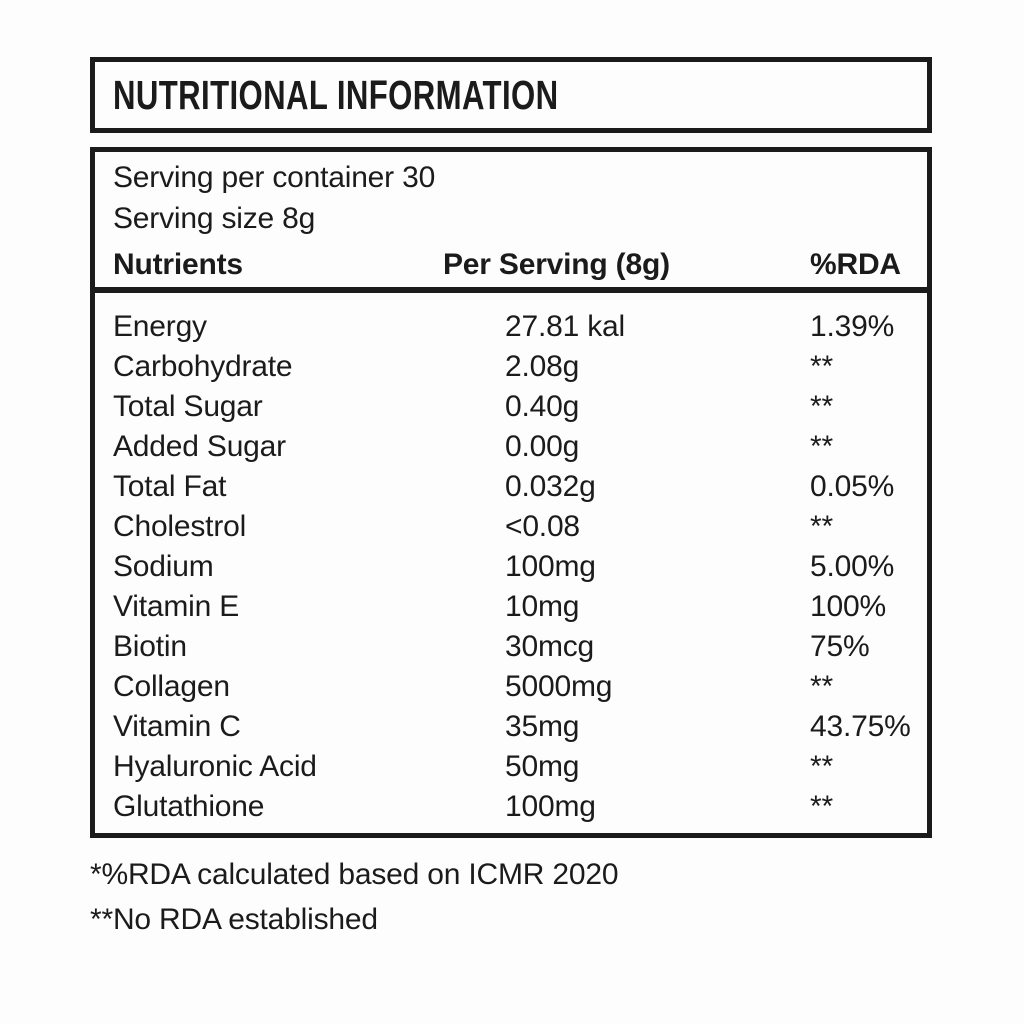  Describe the element at coordinates (542, 406) in the screenshot. I see `nutrient-amount: 0.40g` at that location.